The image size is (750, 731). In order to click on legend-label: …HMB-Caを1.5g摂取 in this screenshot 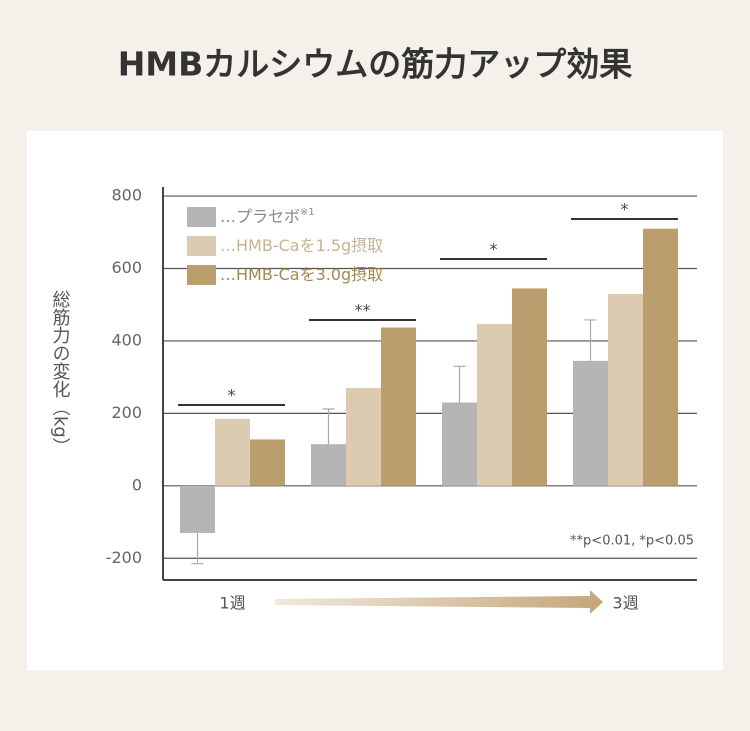, I will do `click(301, 245)`.